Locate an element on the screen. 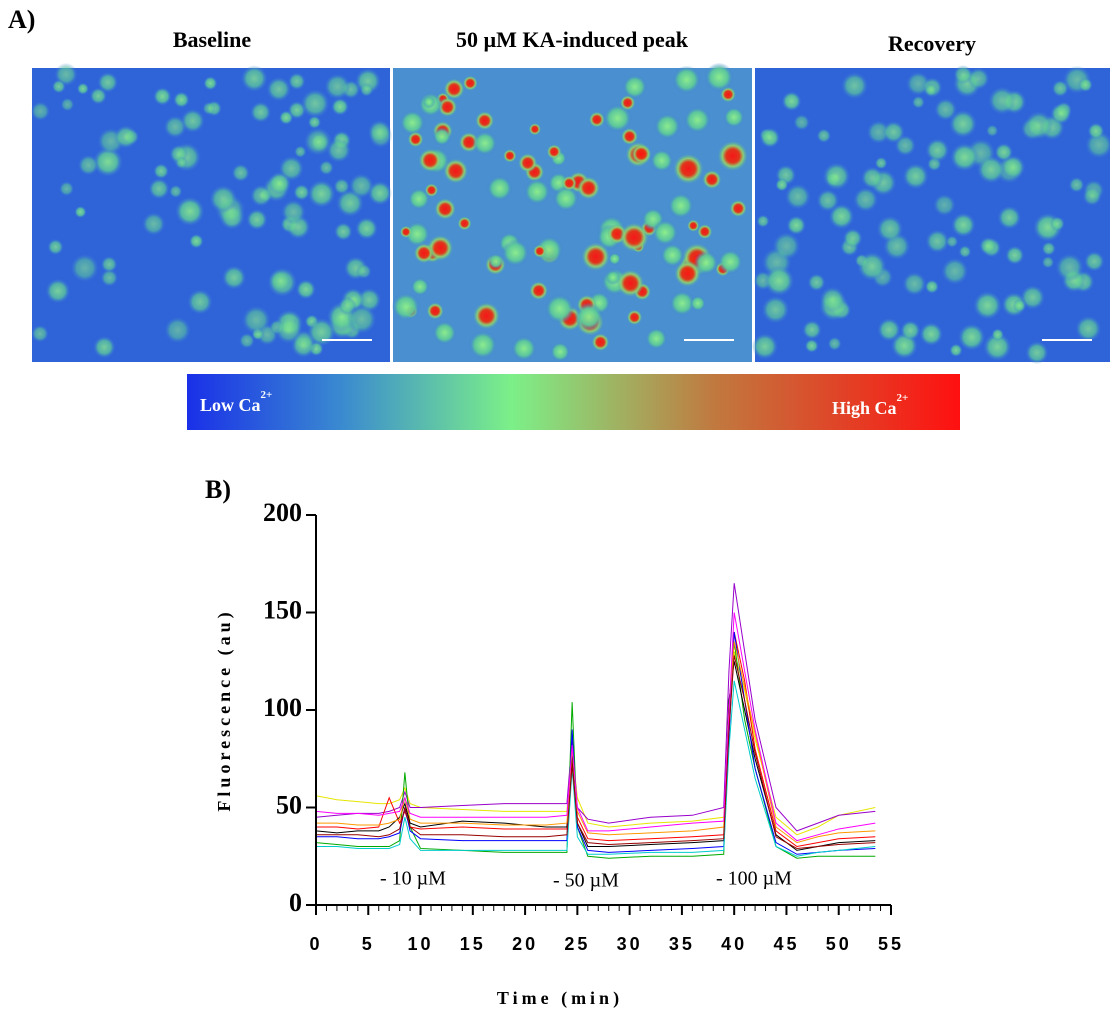  colorbar-label: High Ca2+ is located at coordinates (870, 405).